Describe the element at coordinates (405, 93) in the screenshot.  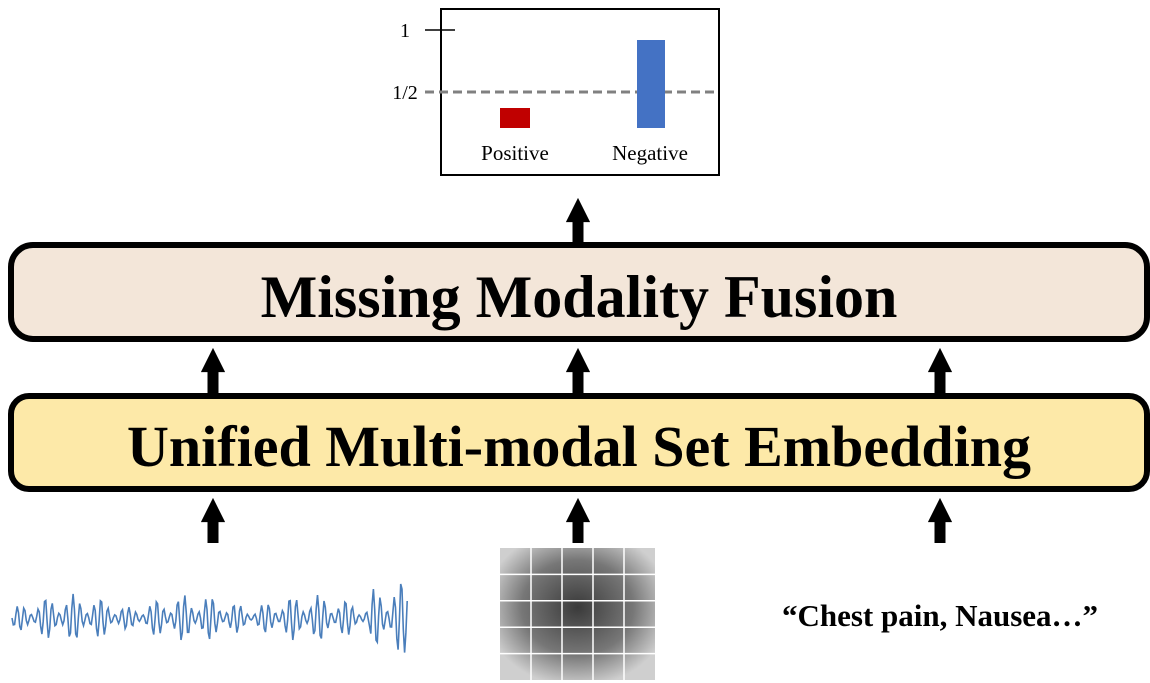
I see `tick-label: 1/2` at that location.